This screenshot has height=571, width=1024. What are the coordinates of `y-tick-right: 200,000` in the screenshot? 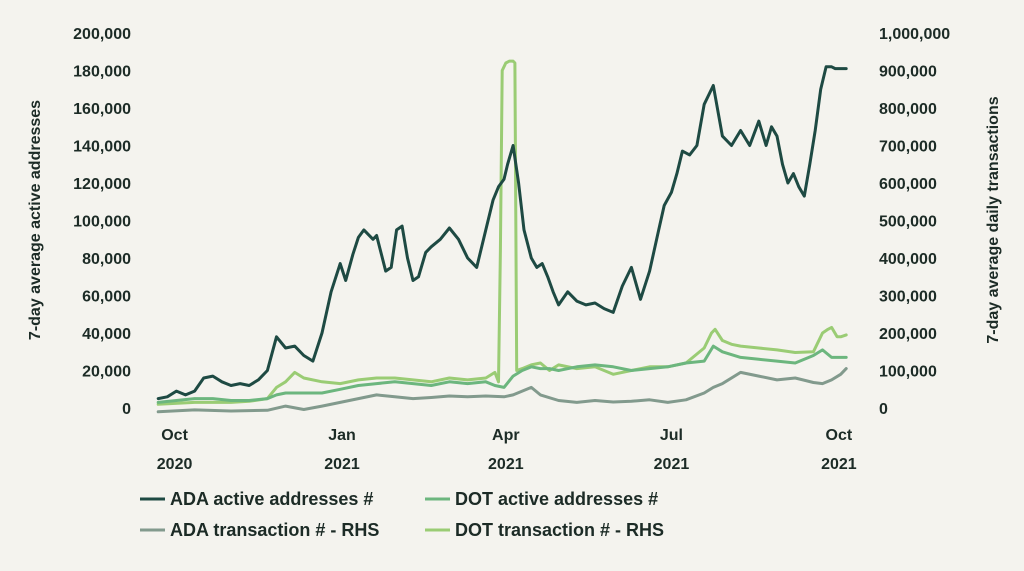 It's located at (908, 334).